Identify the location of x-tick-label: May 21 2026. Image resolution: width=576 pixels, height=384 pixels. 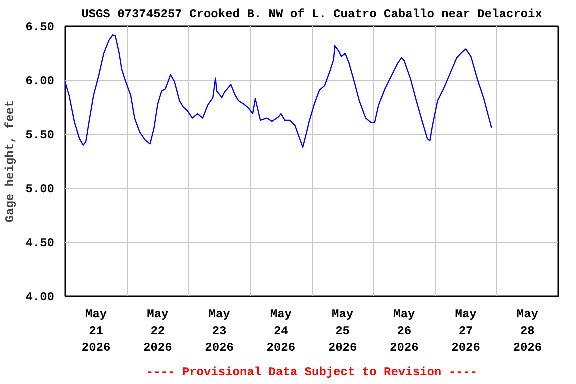
(96, 332).